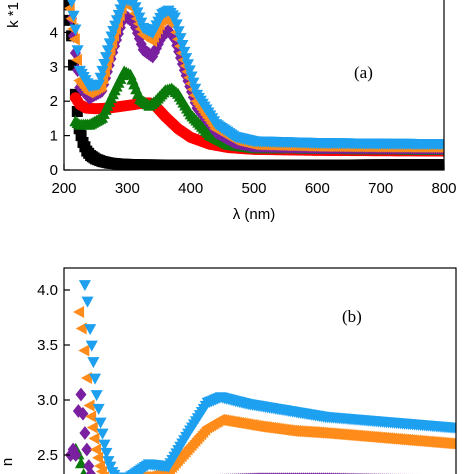 The width and height of the screenshot is (474, 474). What do you see at coordinates (54, 32) in the screenshot?
I see `panel-a-y-tick-label: 4` at bounding box center [54, 32].